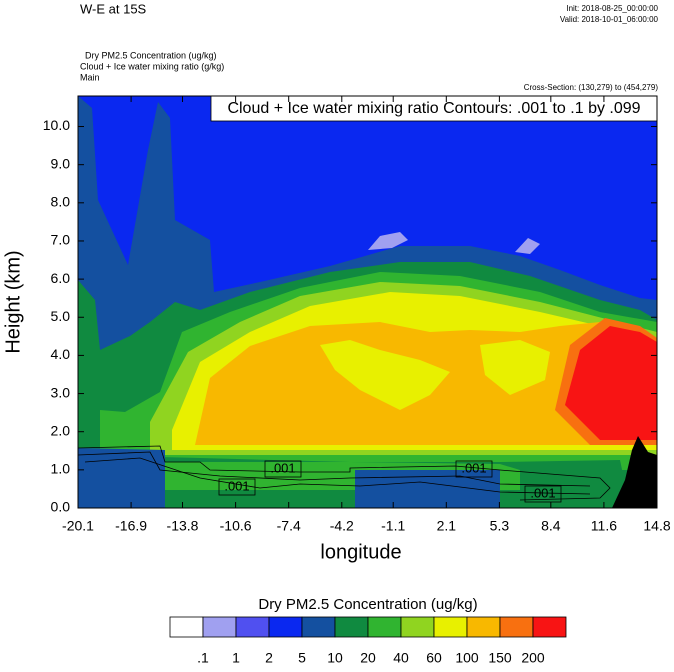  I want to click on x-tick-label: -20.1, so click(78, 526).